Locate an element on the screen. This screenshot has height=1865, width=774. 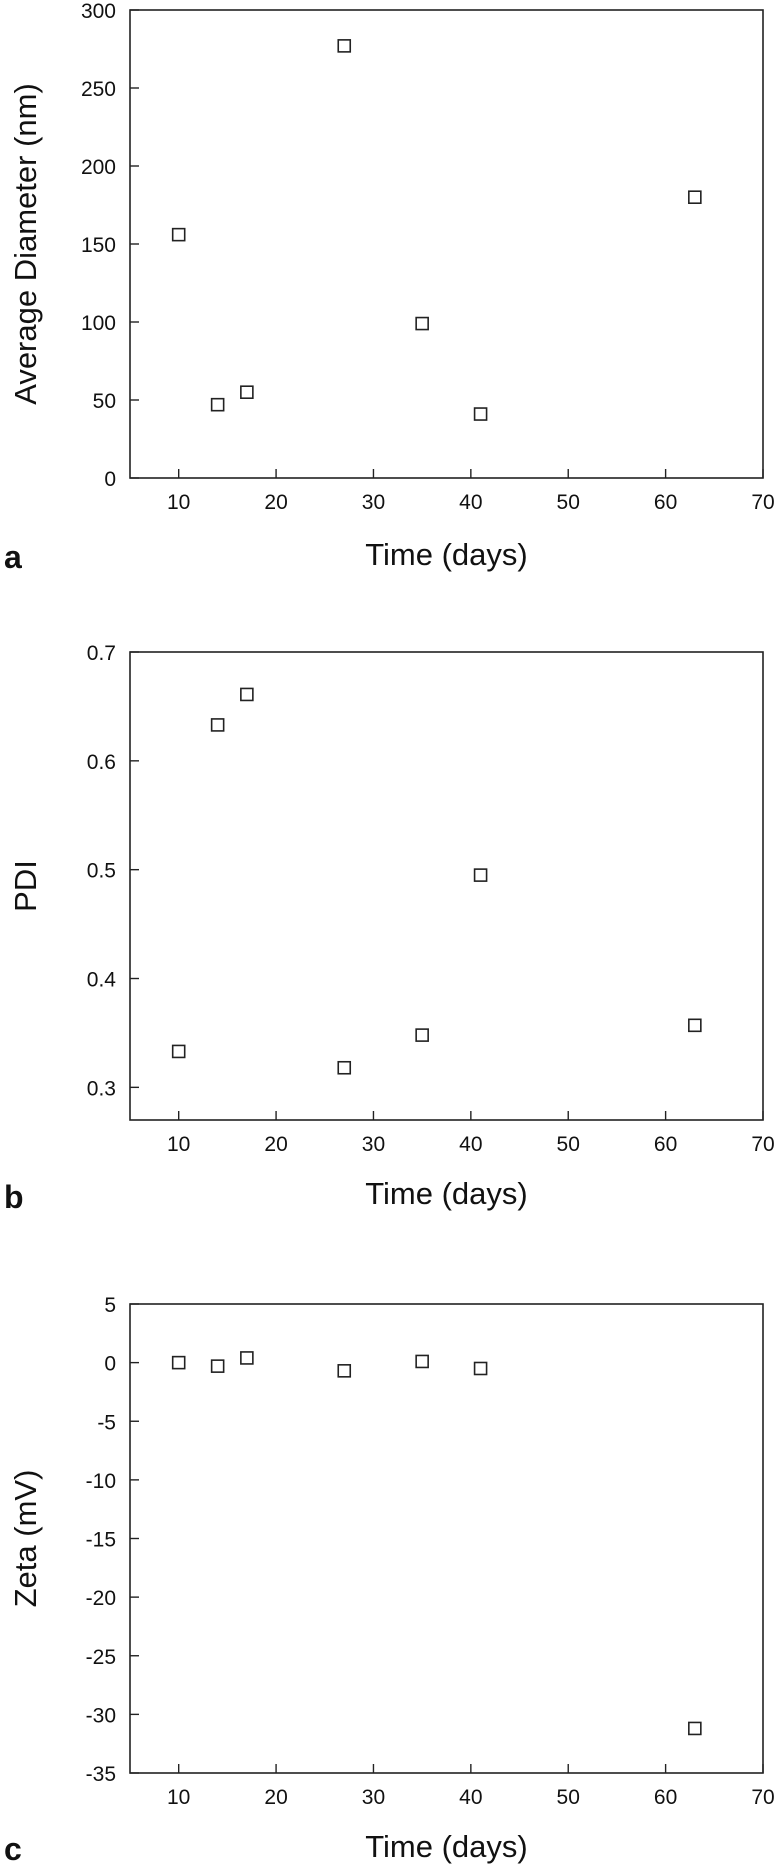
y-axis-title: PDI is located at coordinates (25, 886).